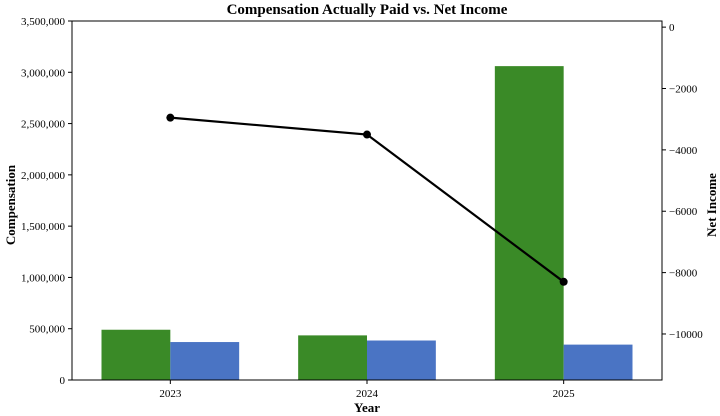  What do you see at coordinates (672, 28) in the screenshot?
I see `y2-tick-label: 0` at bounding box center [672, 28].